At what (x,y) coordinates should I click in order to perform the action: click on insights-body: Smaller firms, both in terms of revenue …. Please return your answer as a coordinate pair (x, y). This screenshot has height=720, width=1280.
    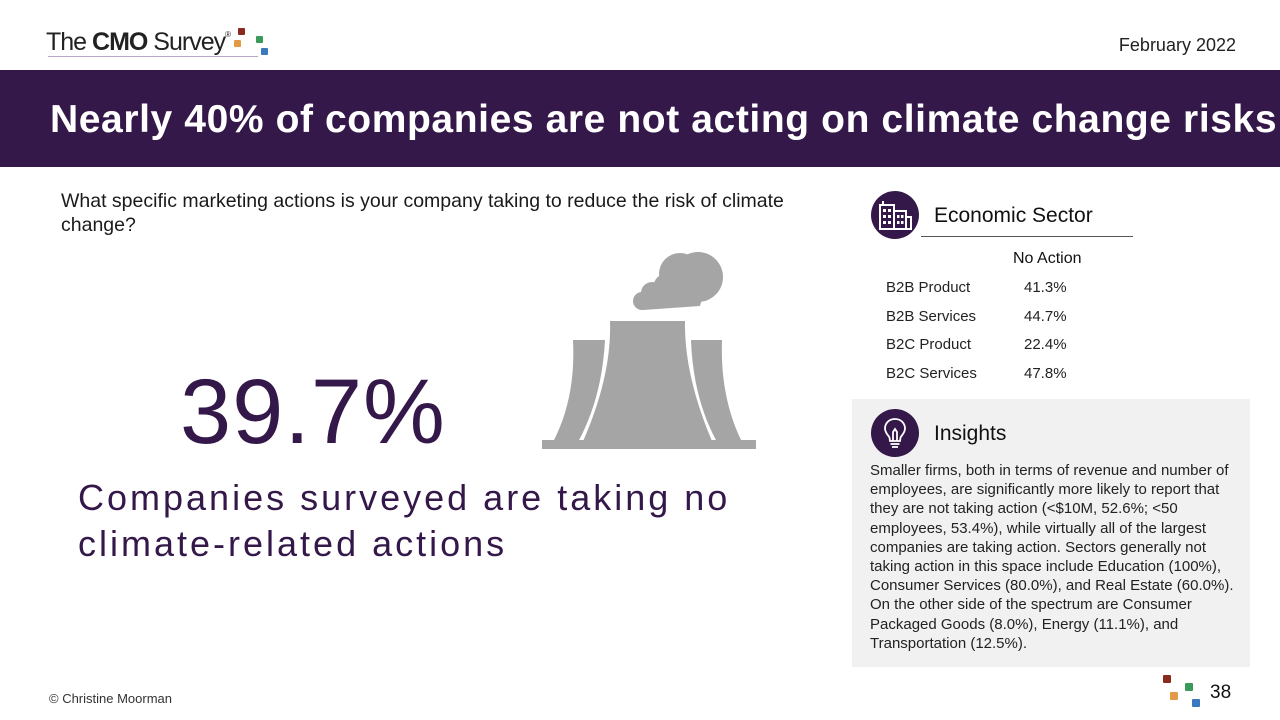
    Looking at the image, I should click on (1052, 557).